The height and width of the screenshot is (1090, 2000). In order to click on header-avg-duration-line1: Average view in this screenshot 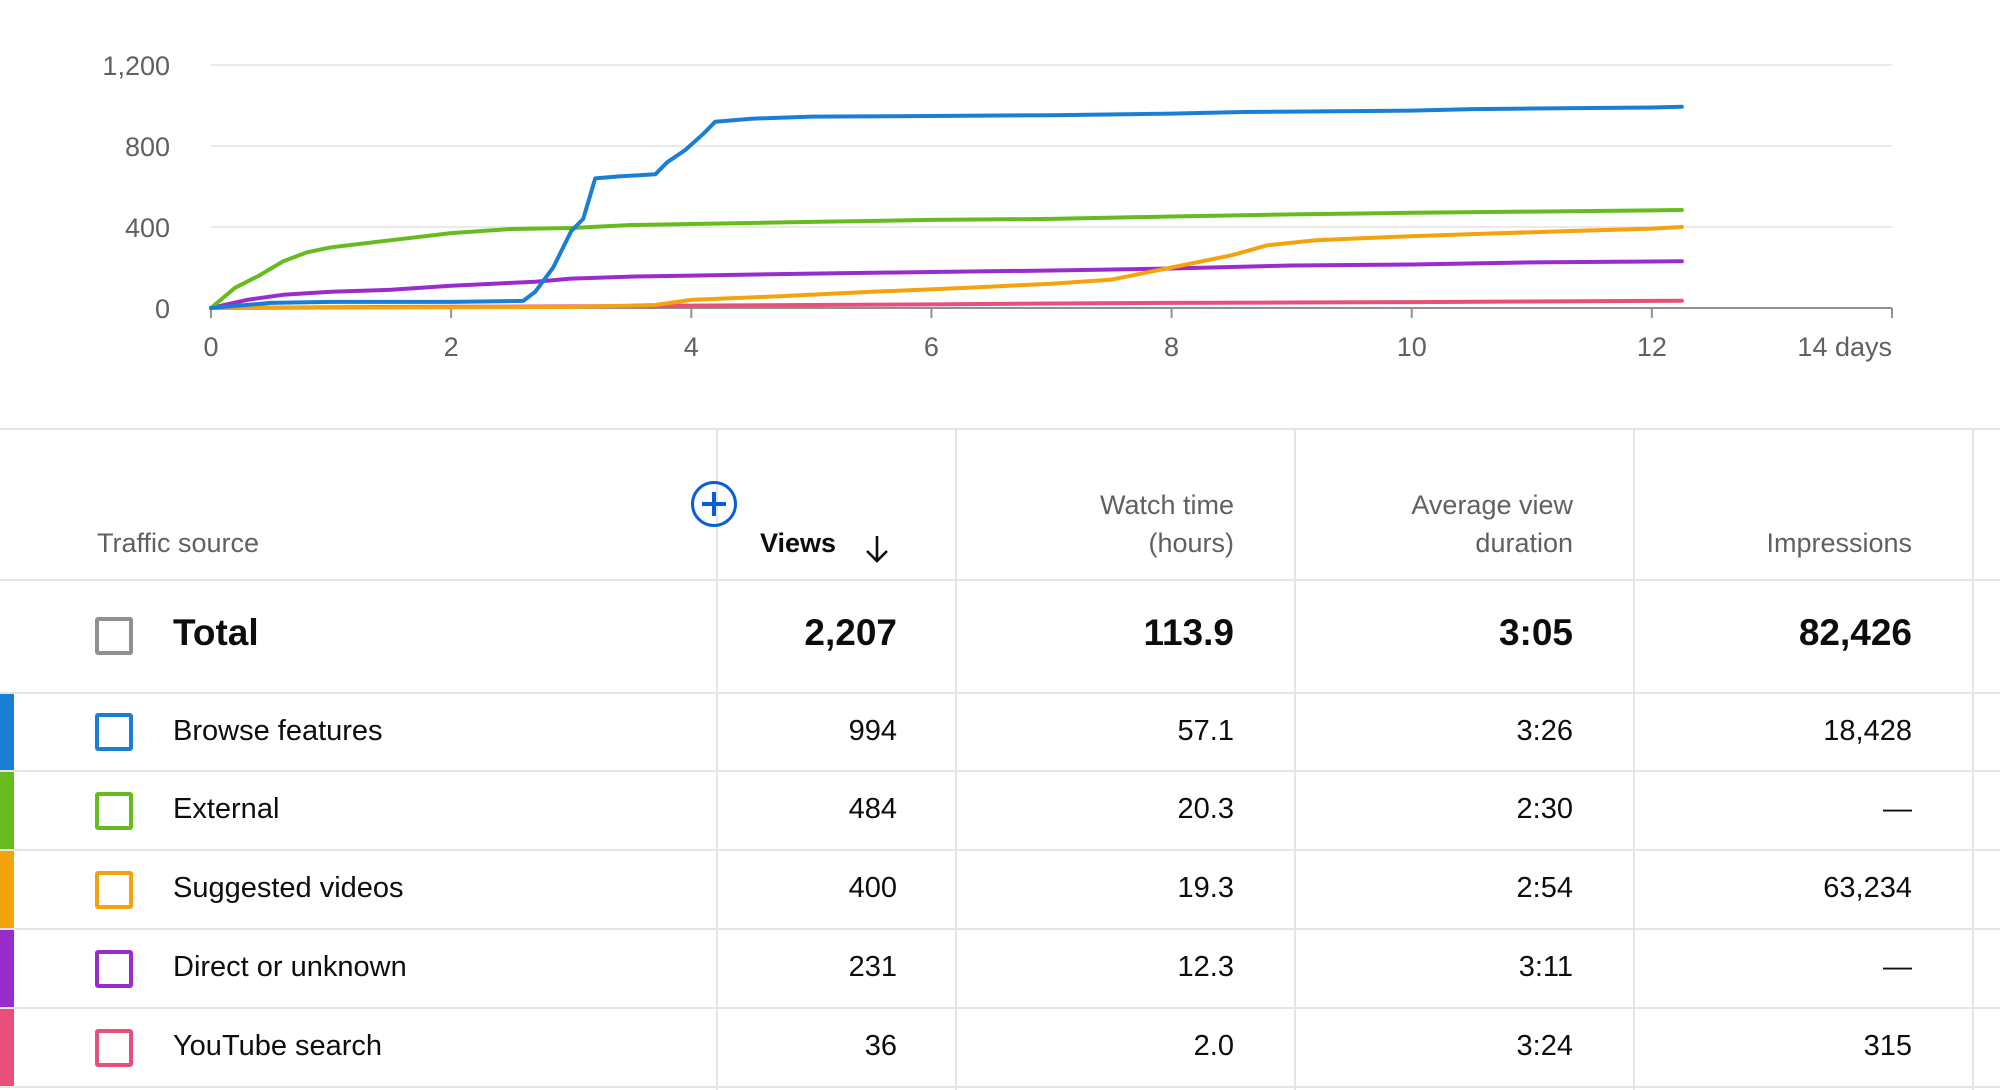, I will do `click(1492, 505)`.